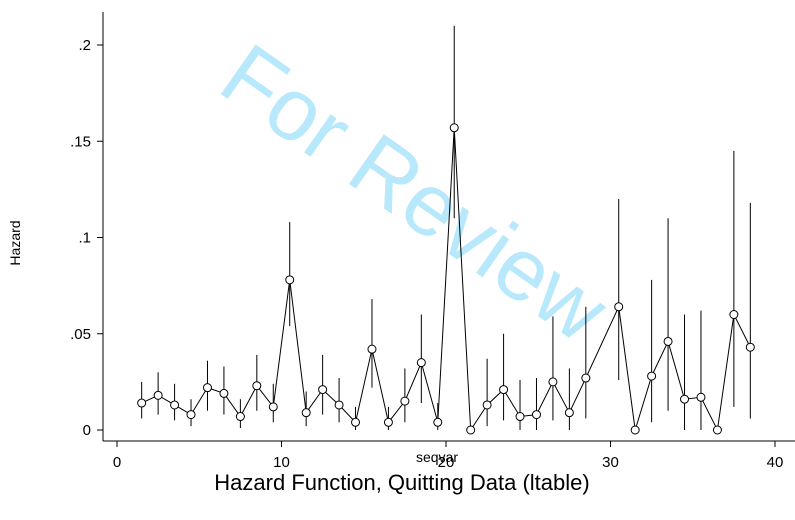 The image size is (795, 520). What do you see at coordinates (610, 462) in the screenshot?
I see `x-tick-label: 30` at bounding box center [610, 462].